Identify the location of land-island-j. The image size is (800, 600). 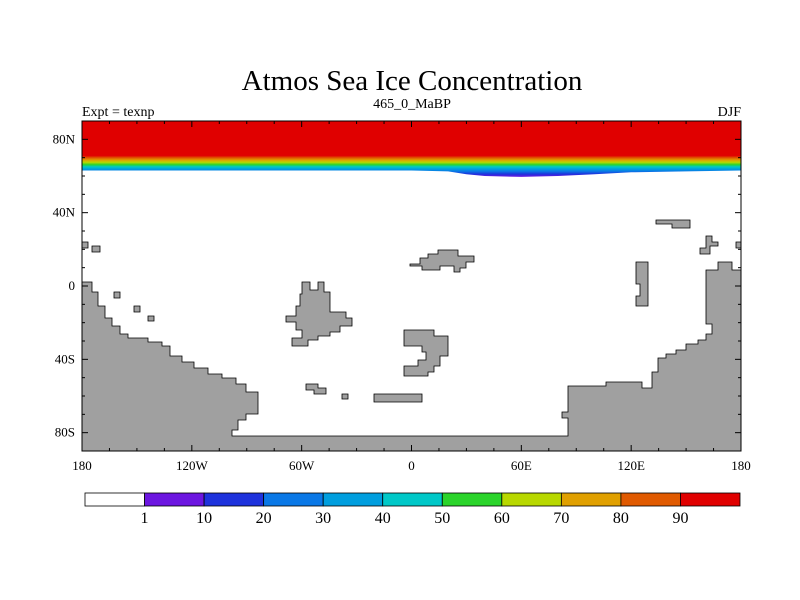
(151, 318).